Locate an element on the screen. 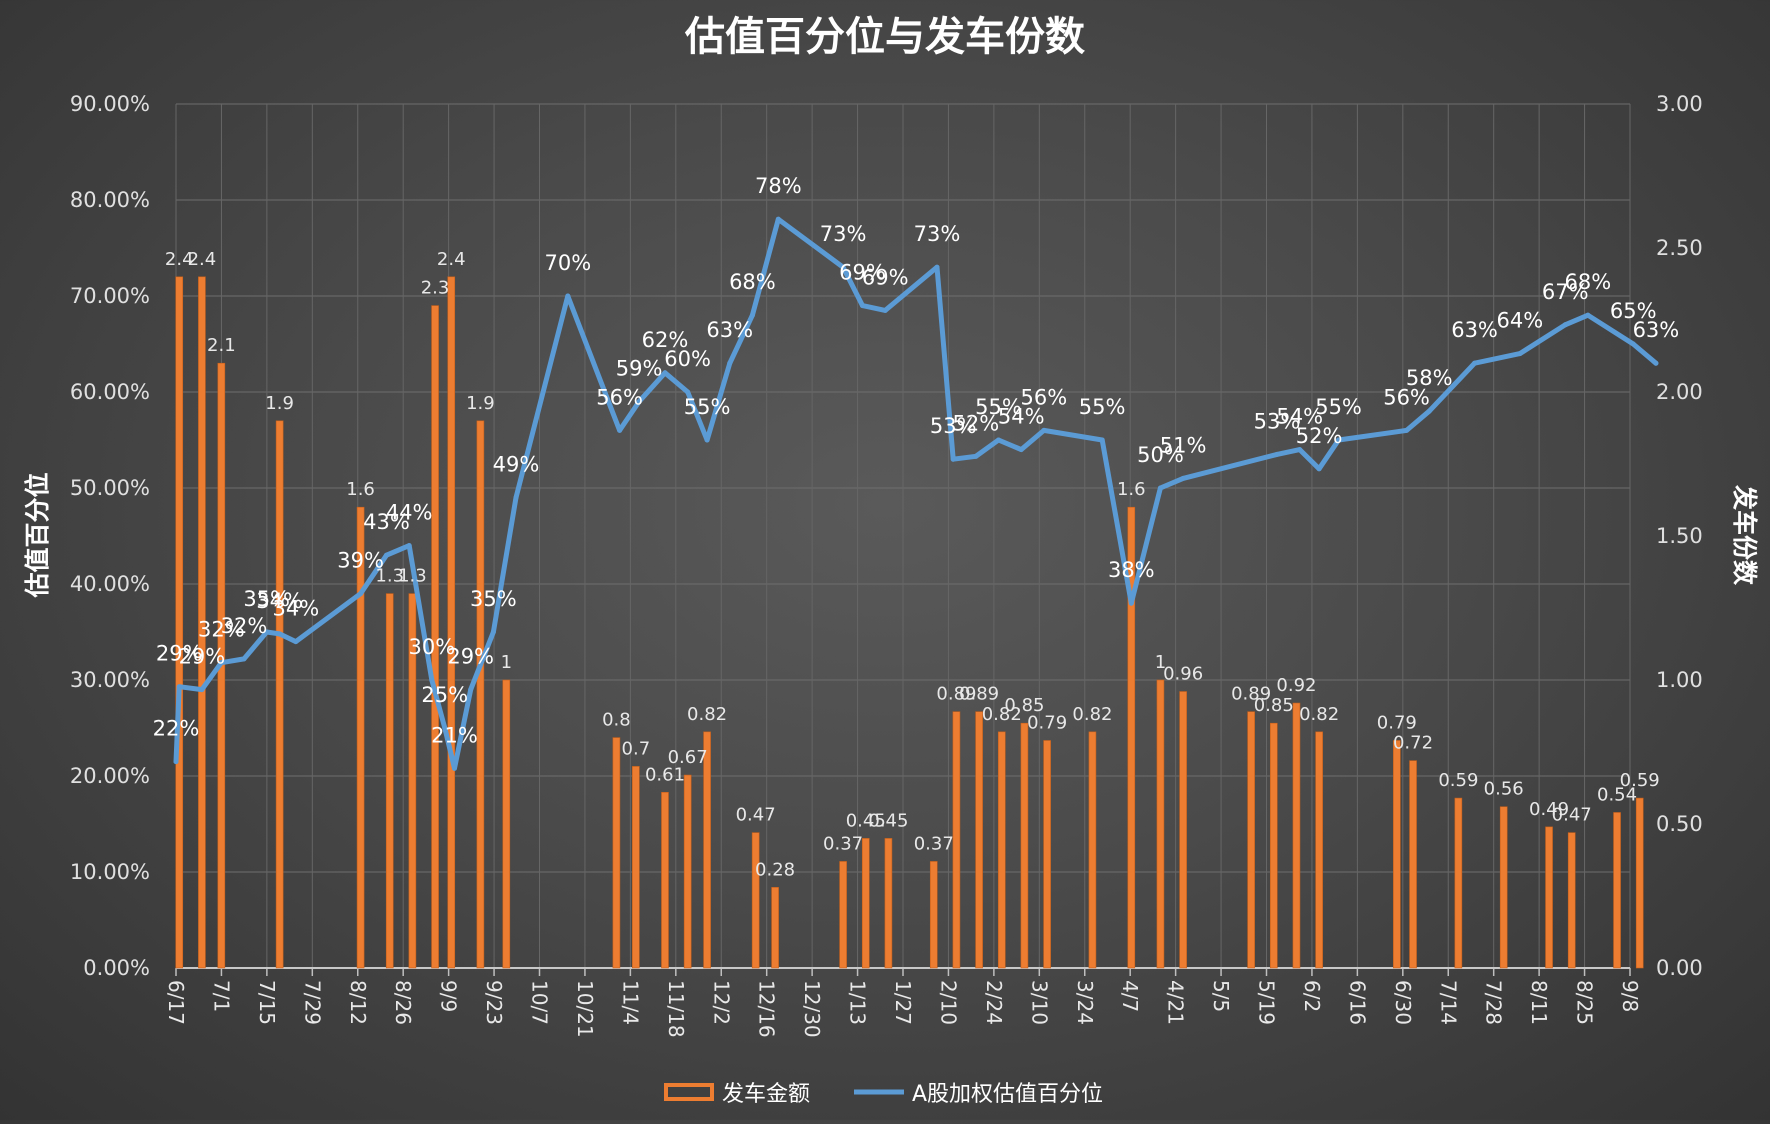 The image size is (1770, 1124). bar-data-label: 0.7 is located at coordinates (636, 748).